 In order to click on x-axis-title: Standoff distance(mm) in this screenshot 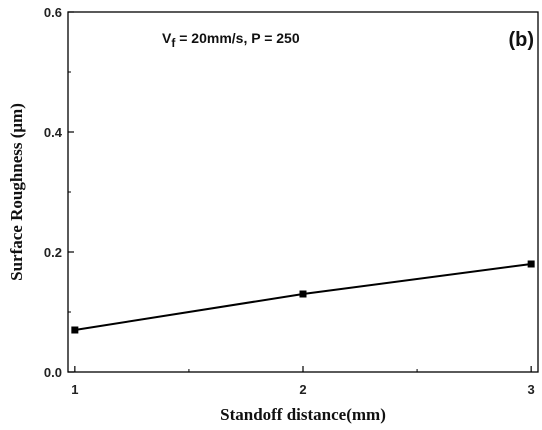, I will do `click(303, 414)`.